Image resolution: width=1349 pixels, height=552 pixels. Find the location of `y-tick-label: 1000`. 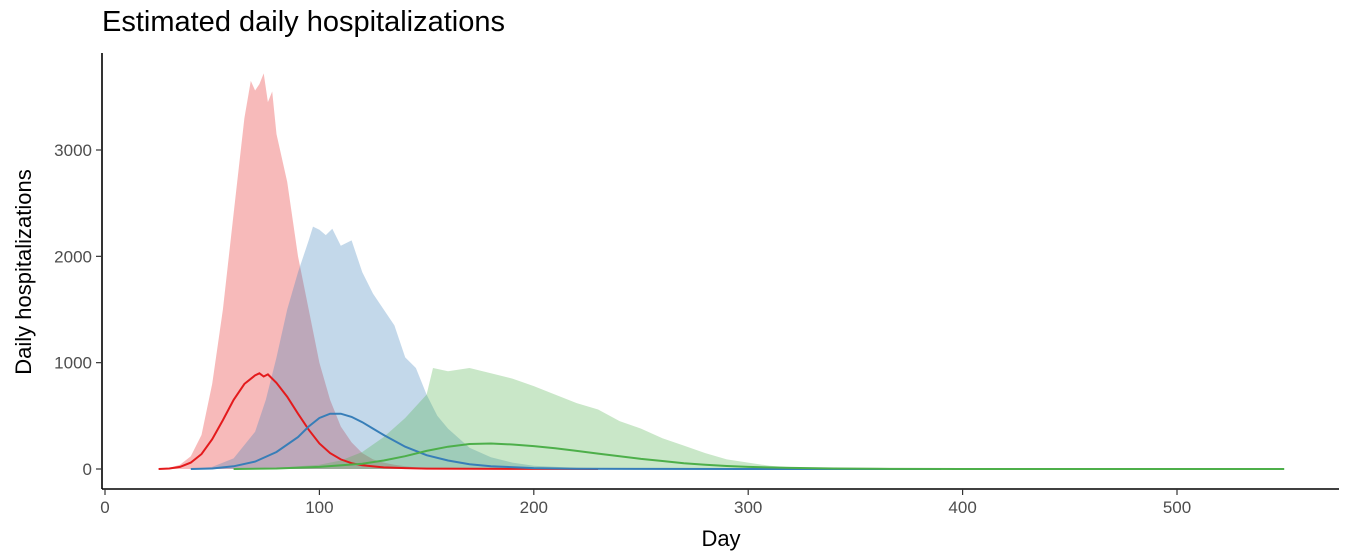

y-tick-label: 1000 is located at coordinates (73, 363).